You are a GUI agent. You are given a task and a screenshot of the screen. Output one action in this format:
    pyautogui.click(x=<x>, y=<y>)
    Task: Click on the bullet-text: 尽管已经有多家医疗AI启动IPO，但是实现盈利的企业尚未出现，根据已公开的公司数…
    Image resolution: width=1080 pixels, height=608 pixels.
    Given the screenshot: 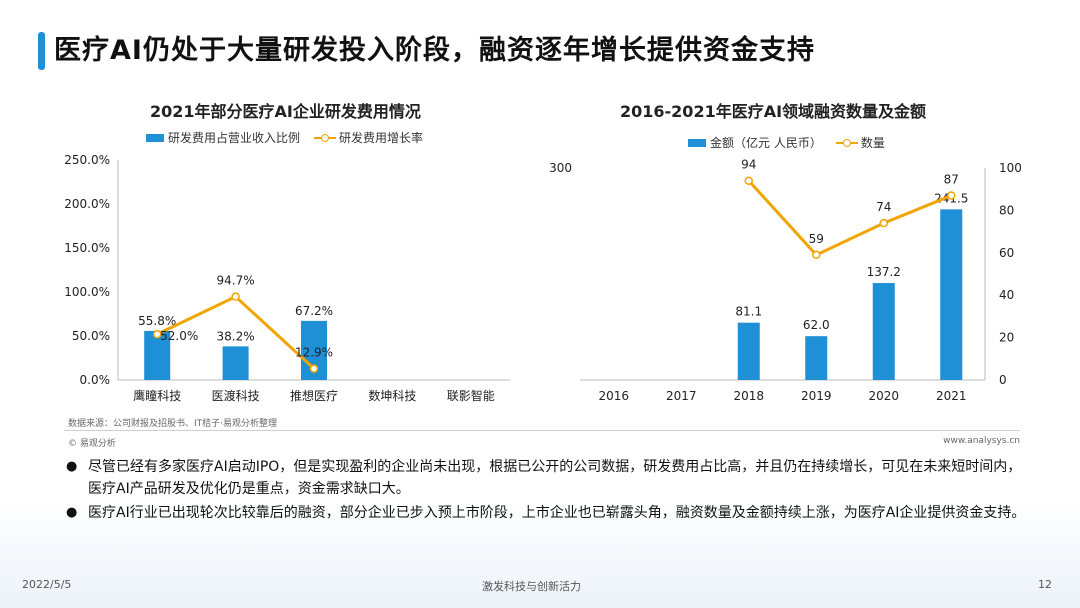 What is the action you would take?
    pyautogui.click(x=555, y=478)
    